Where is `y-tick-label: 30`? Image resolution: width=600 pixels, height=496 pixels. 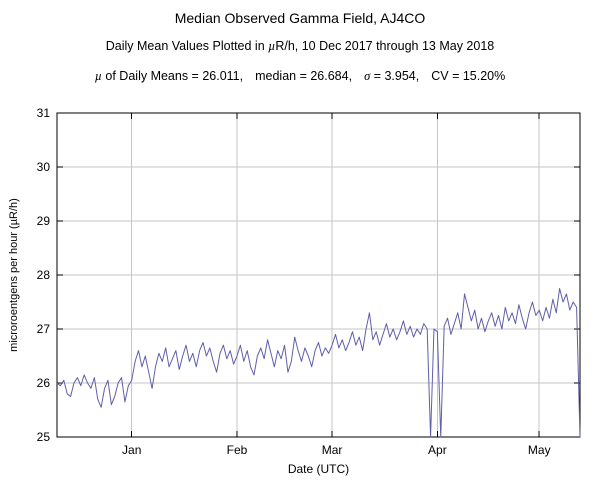
y-tick-label: 30 is located at coordinates (44, 167).